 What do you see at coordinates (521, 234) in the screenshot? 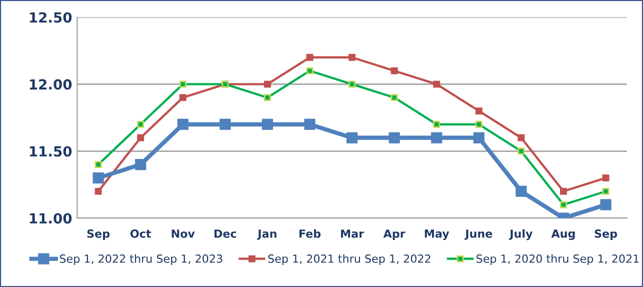
I see `x-tick-label: July` at bounding box center [521, 234].